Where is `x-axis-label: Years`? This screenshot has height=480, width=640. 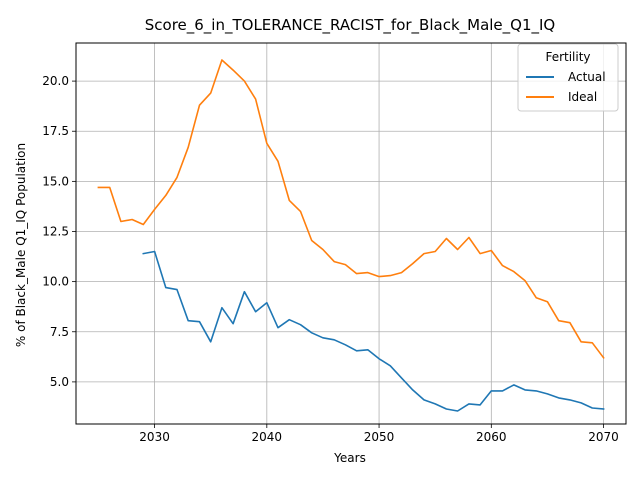
x-axis-label: Years is located at coordinates (349, 458).